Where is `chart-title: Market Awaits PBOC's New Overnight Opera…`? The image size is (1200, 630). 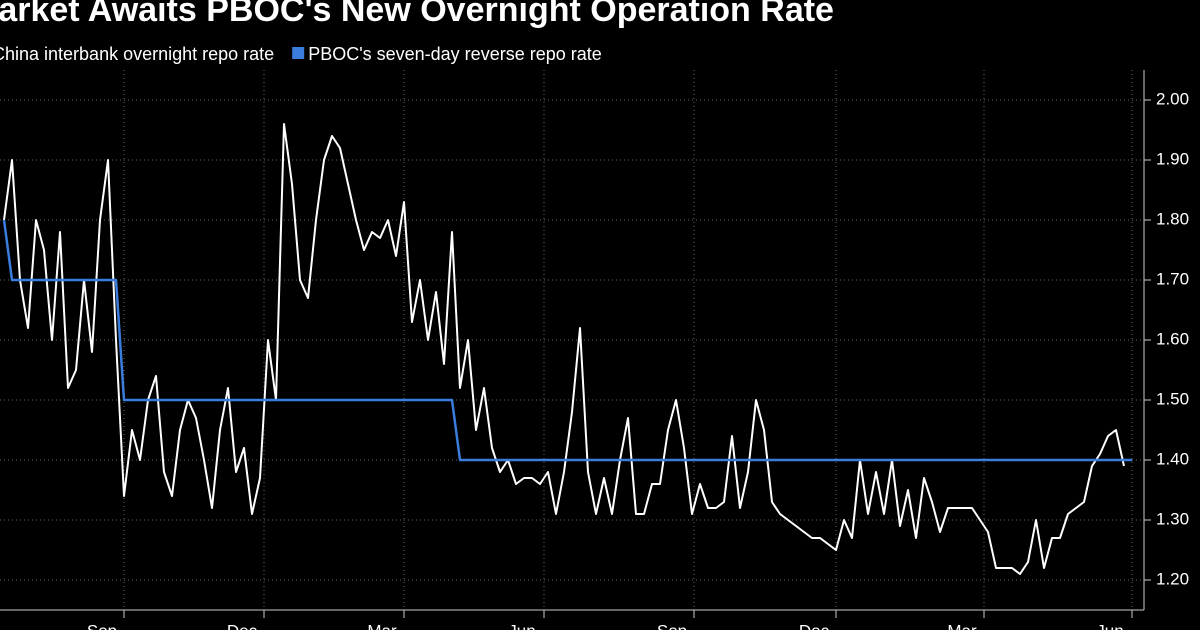 chart-title: Market Awaits PBOC's New Overnight Opera… is located at coordinates (417, 14).